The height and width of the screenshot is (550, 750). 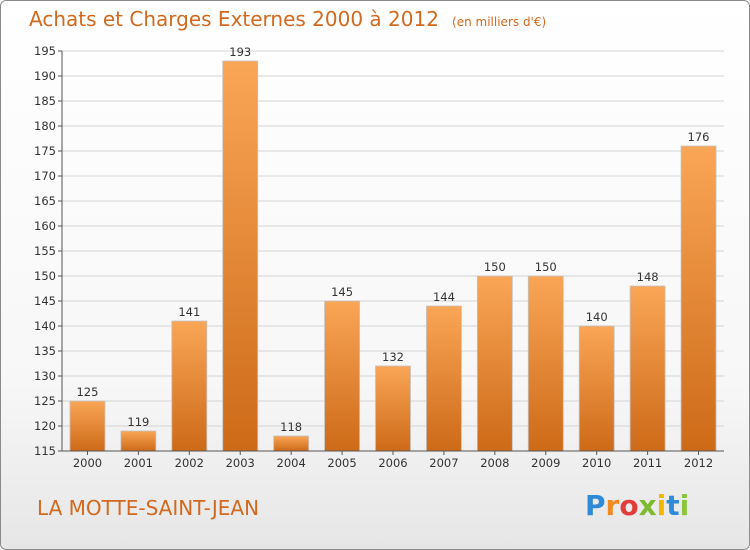 What do you see at coordinates (596, 388) in the screenshot?
I see `bar-2010` at bounding box center [596, 388].